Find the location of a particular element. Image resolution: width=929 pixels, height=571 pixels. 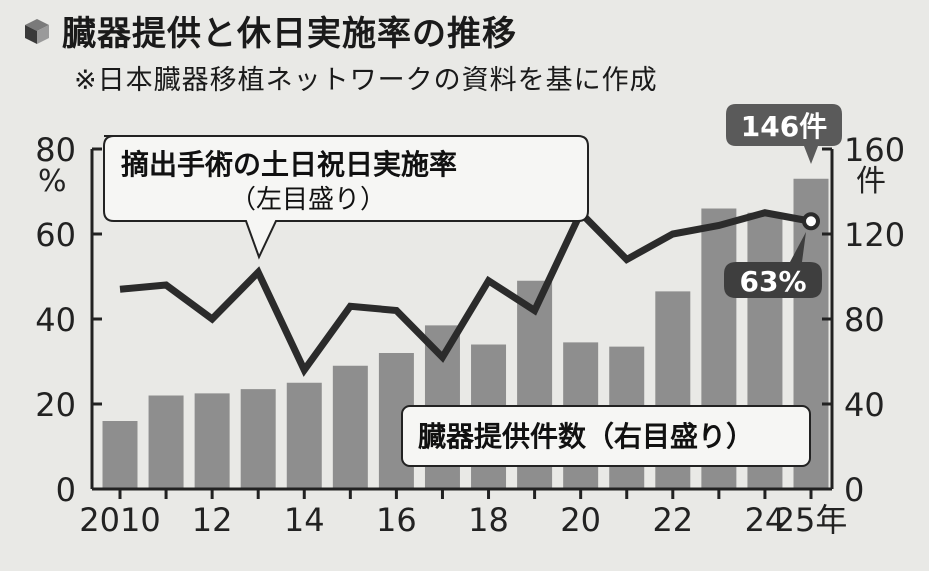

source-note: ※日本臓器移植ネットワークの資料を基に作成 is located at coordinates (366, 80).